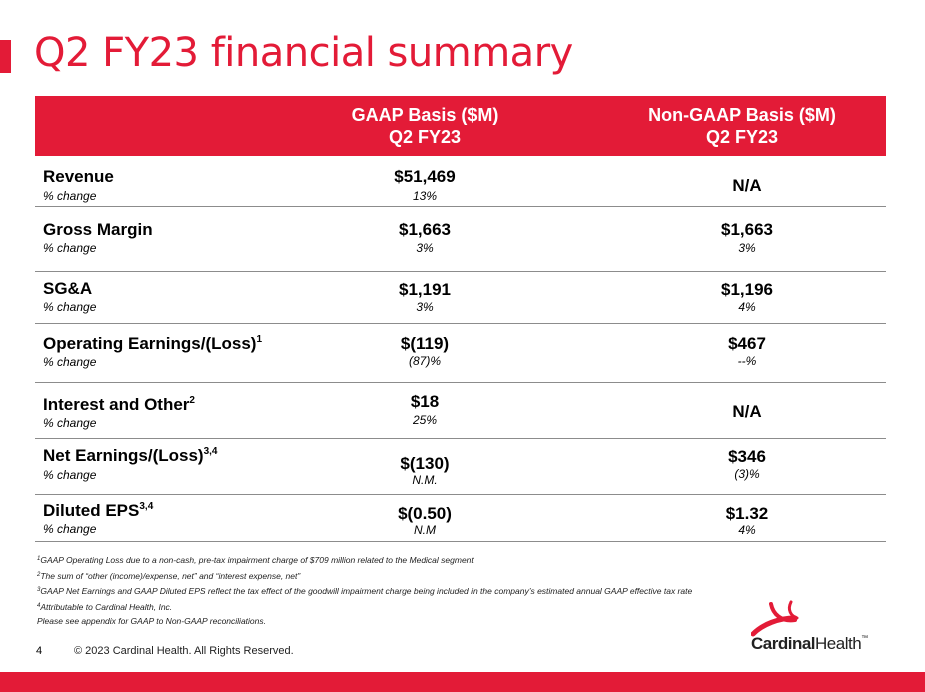 Image resolution: width=925 pixels, height=692 pixels. I want to click on row-label: Gross Margin, so click(98, 229).